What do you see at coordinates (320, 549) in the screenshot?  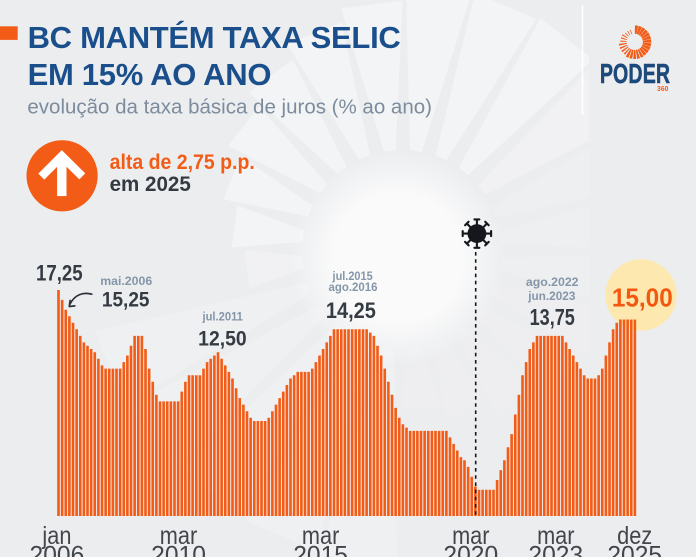 I see `svg-text: 2015` at bounding box center [320, 549].